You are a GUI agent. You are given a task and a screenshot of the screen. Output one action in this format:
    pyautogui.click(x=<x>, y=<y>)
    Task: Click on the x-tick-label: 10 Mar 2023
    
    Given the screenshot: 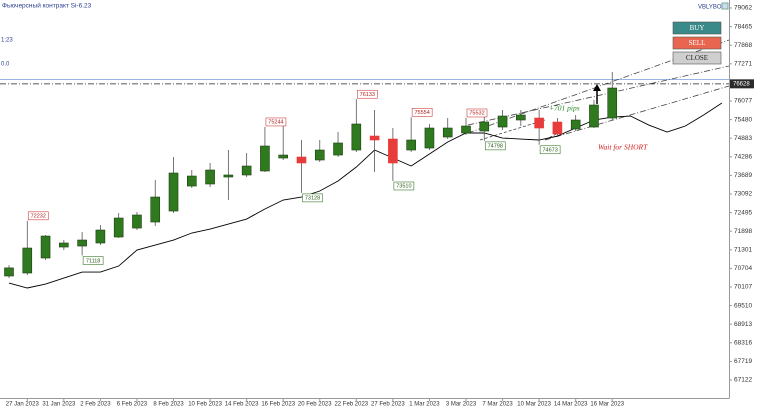 What is the action you would take?
    pyautogui.click(x=534, y=405)
    